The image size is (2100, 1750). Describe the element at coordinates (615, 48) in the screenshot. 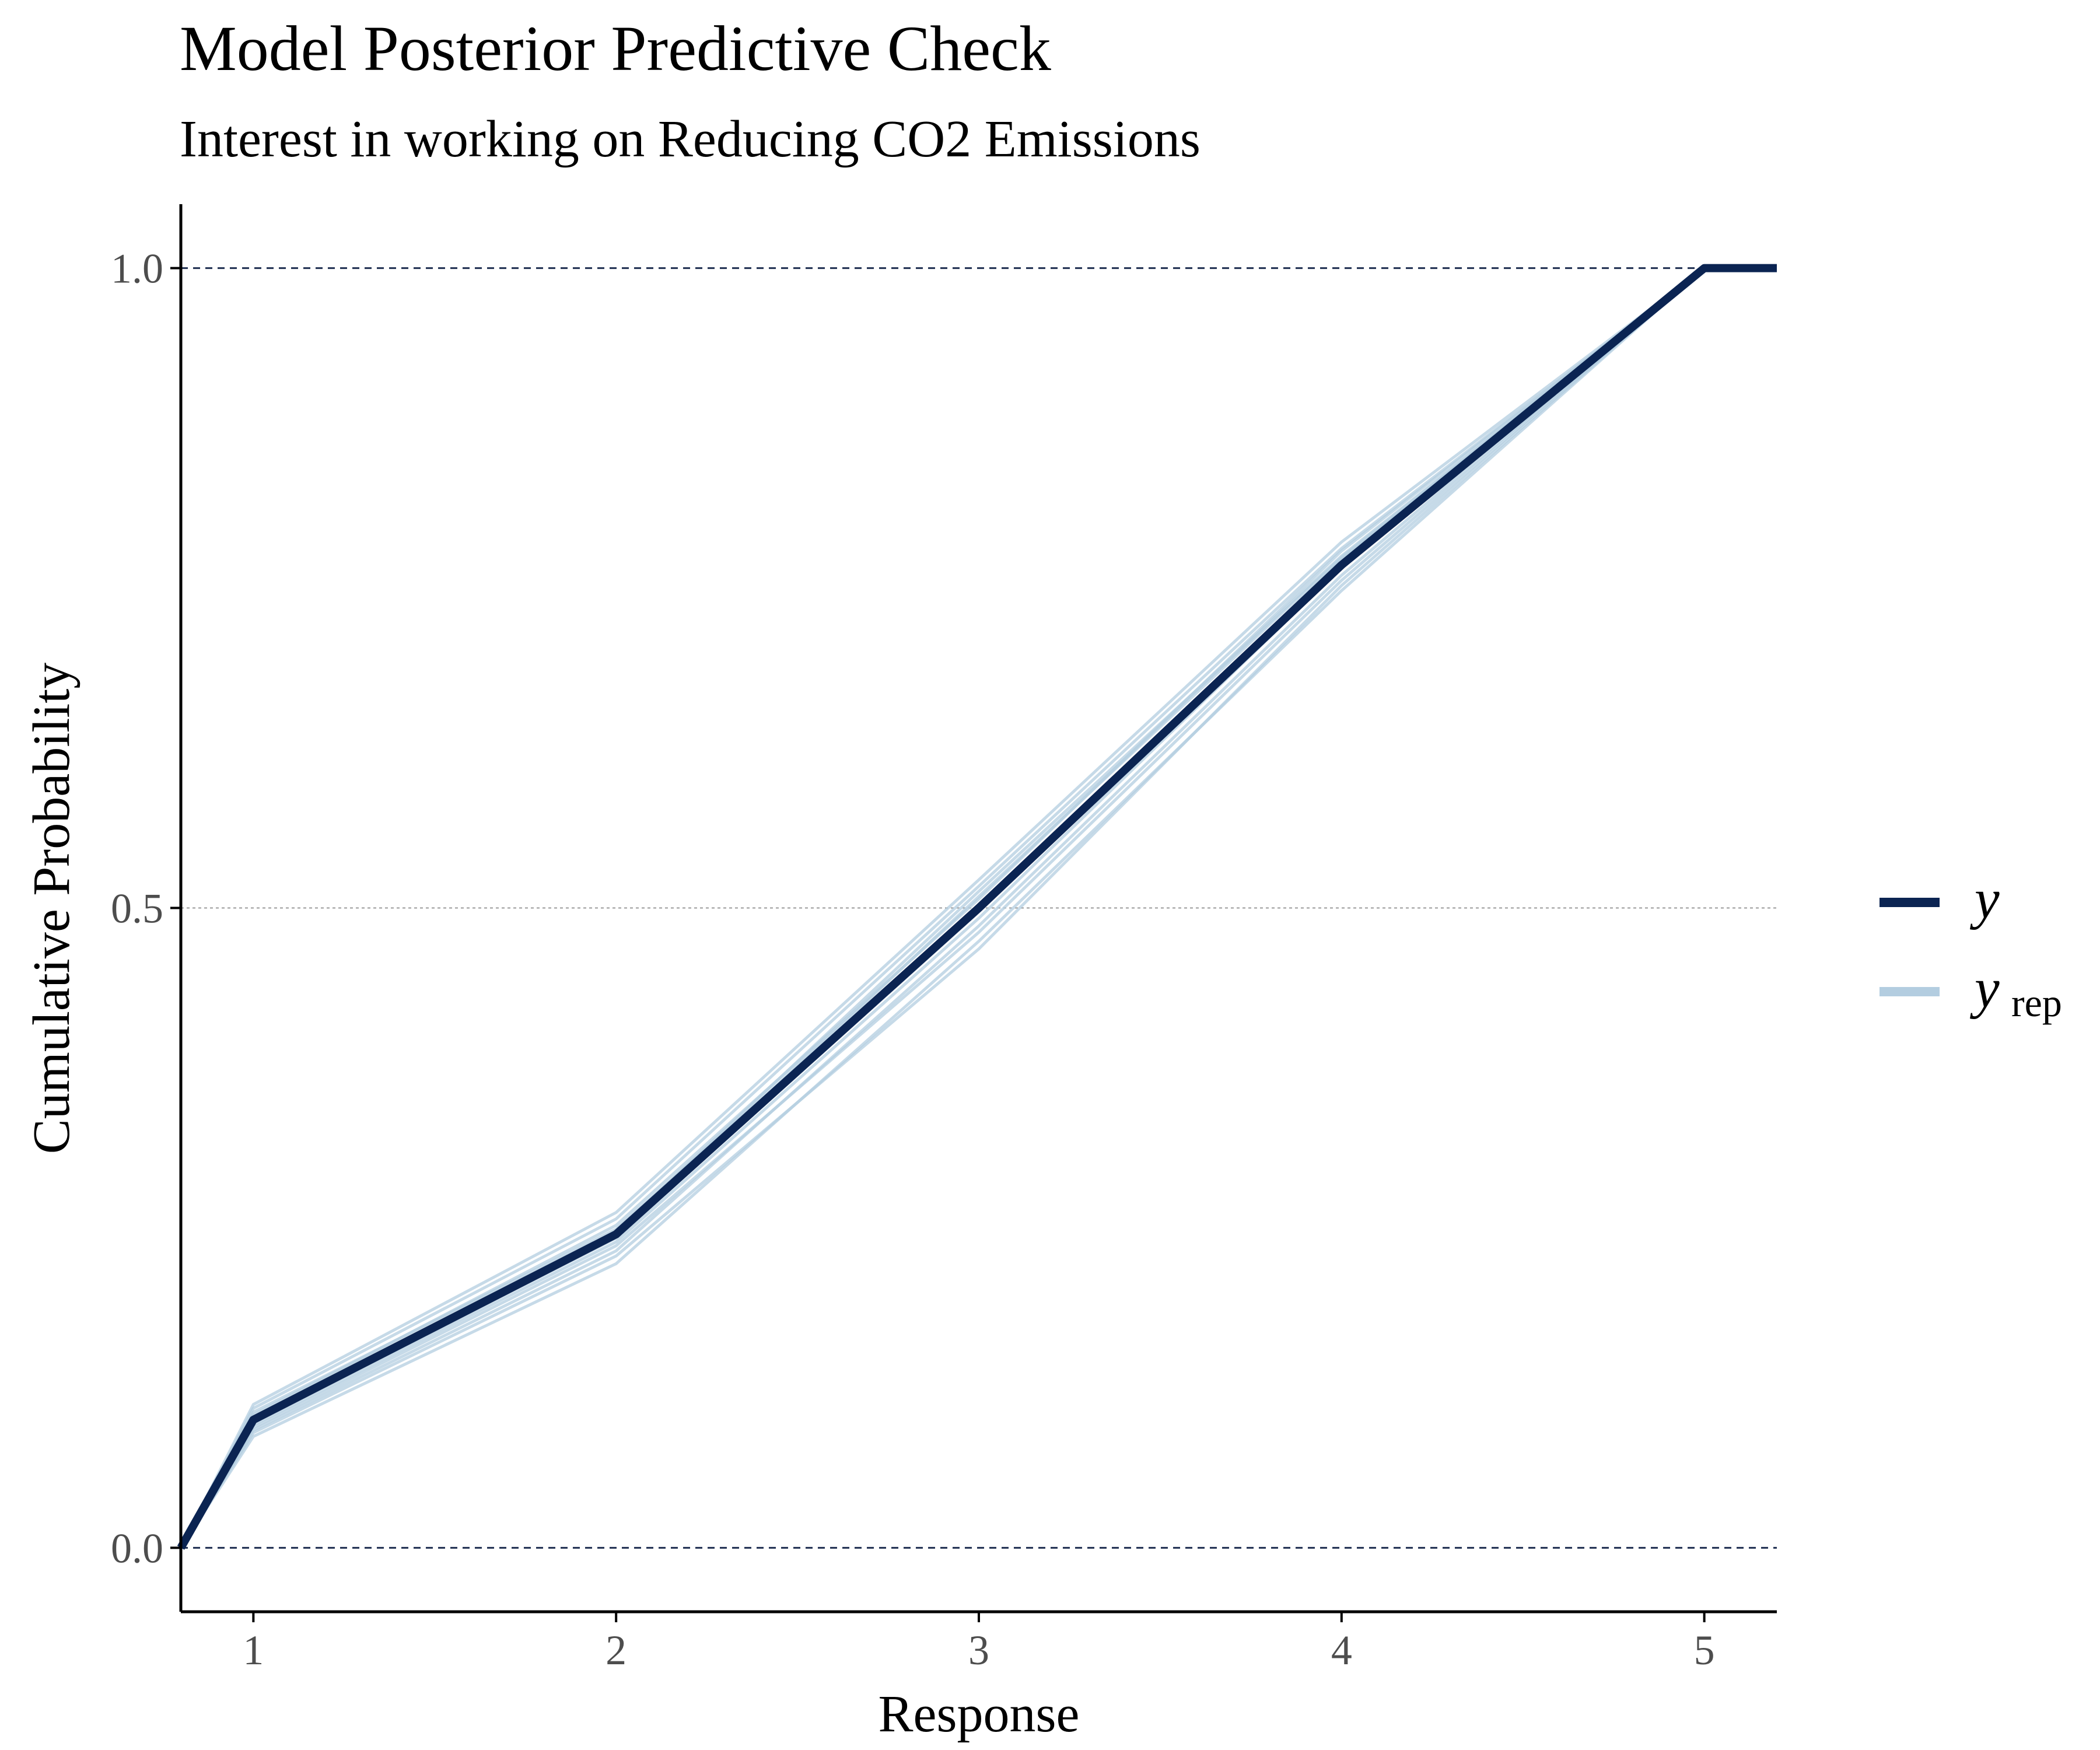

I see `chart-title: Model Posterior Predictive Check` at that location.